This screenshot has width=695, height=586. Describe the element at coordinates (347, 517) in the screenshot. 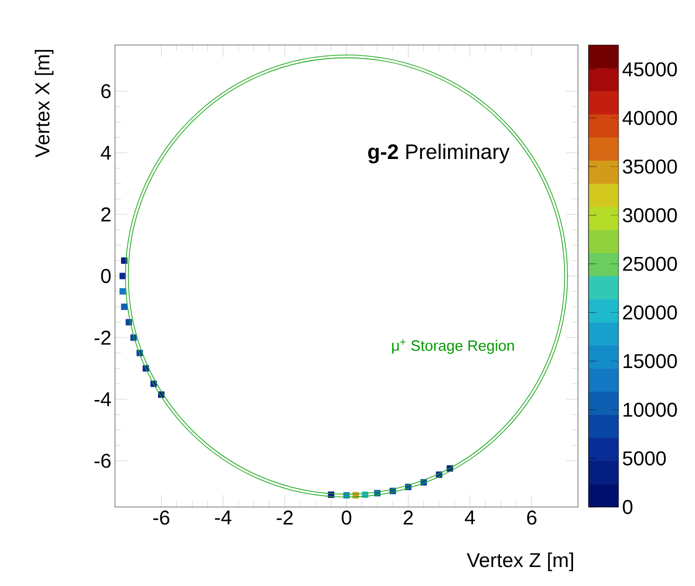

I see `x-tick-label: 0` at that location.